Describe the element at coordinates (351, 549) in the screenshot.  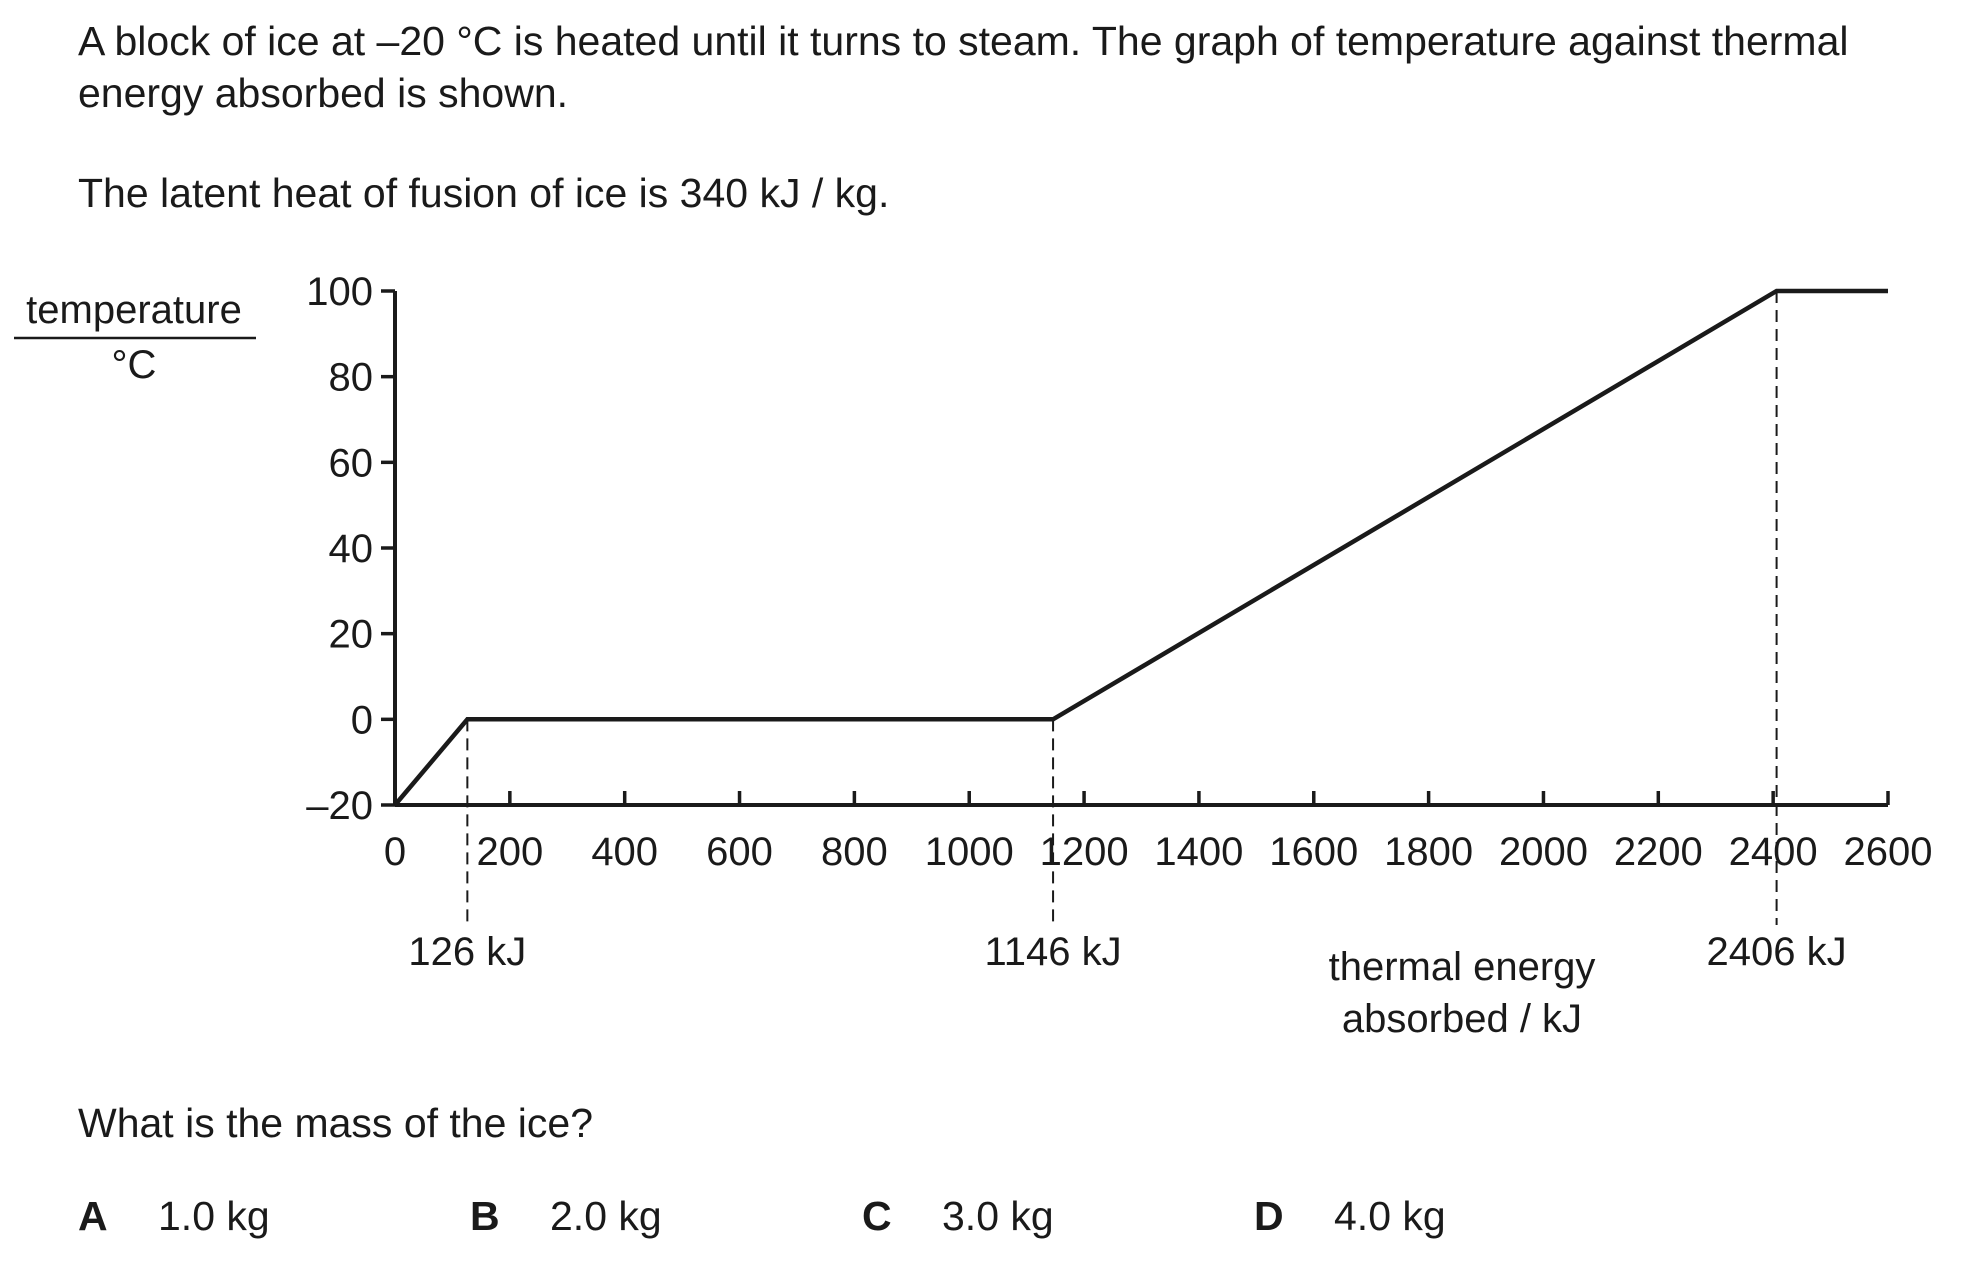
I see `y-tick-label: 40` at that location.